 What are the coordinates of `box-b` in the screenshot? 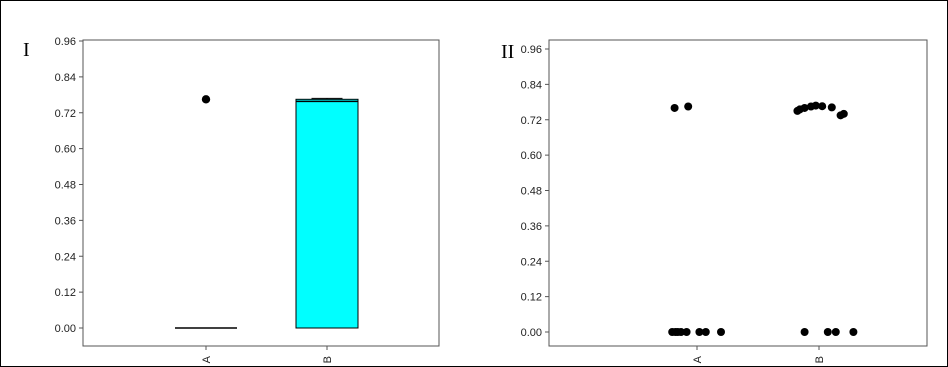 It's located at (327, 213).